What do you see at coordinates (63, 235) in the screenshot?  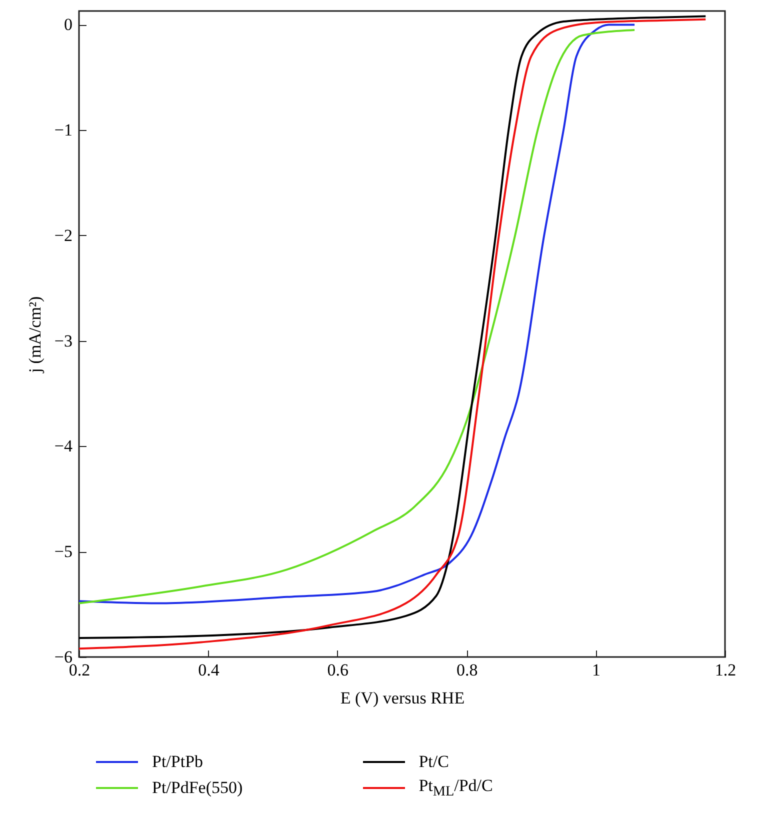 I see `y-tick-label: −2` at bounding box center [63, 235].